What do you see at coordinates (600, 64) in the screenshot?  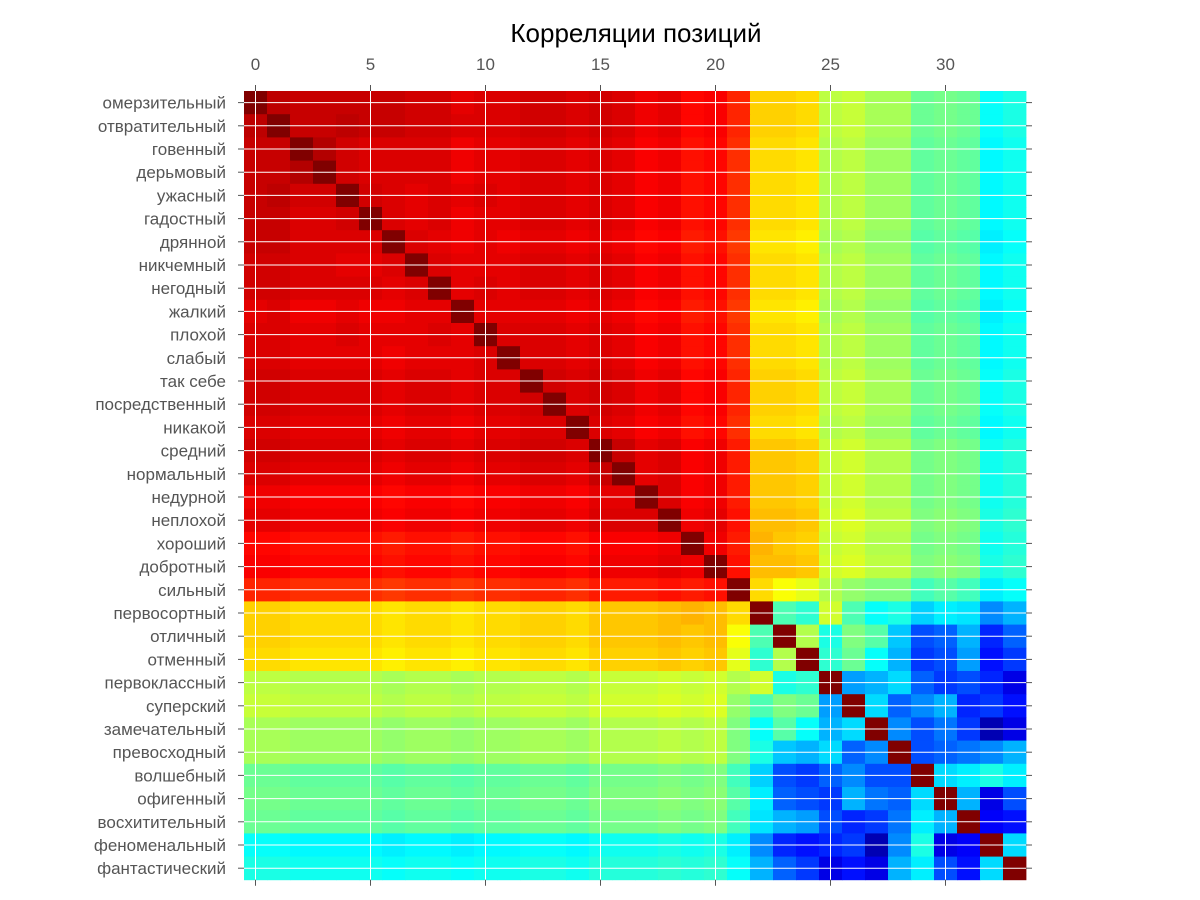 I see `x-tick-label: 15` at bounding box center [600, 64].